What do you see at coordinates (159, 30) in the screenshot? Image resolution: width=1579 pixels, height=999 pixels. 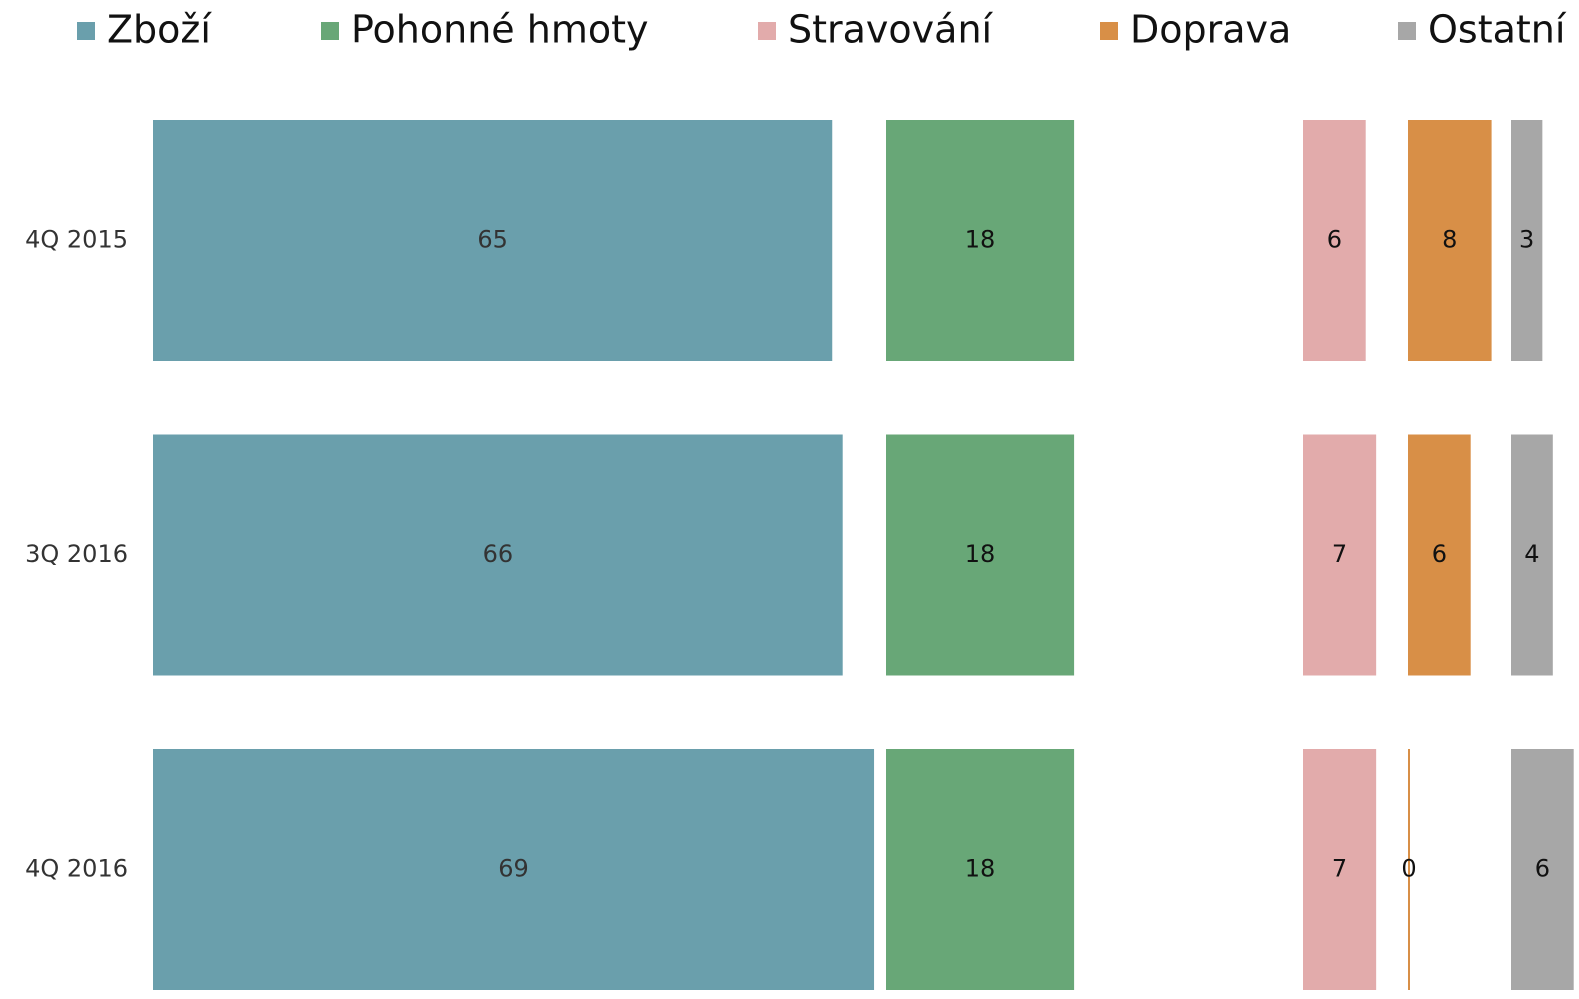 I see `legend-label: Zboží` at bounding box center [159, 30].